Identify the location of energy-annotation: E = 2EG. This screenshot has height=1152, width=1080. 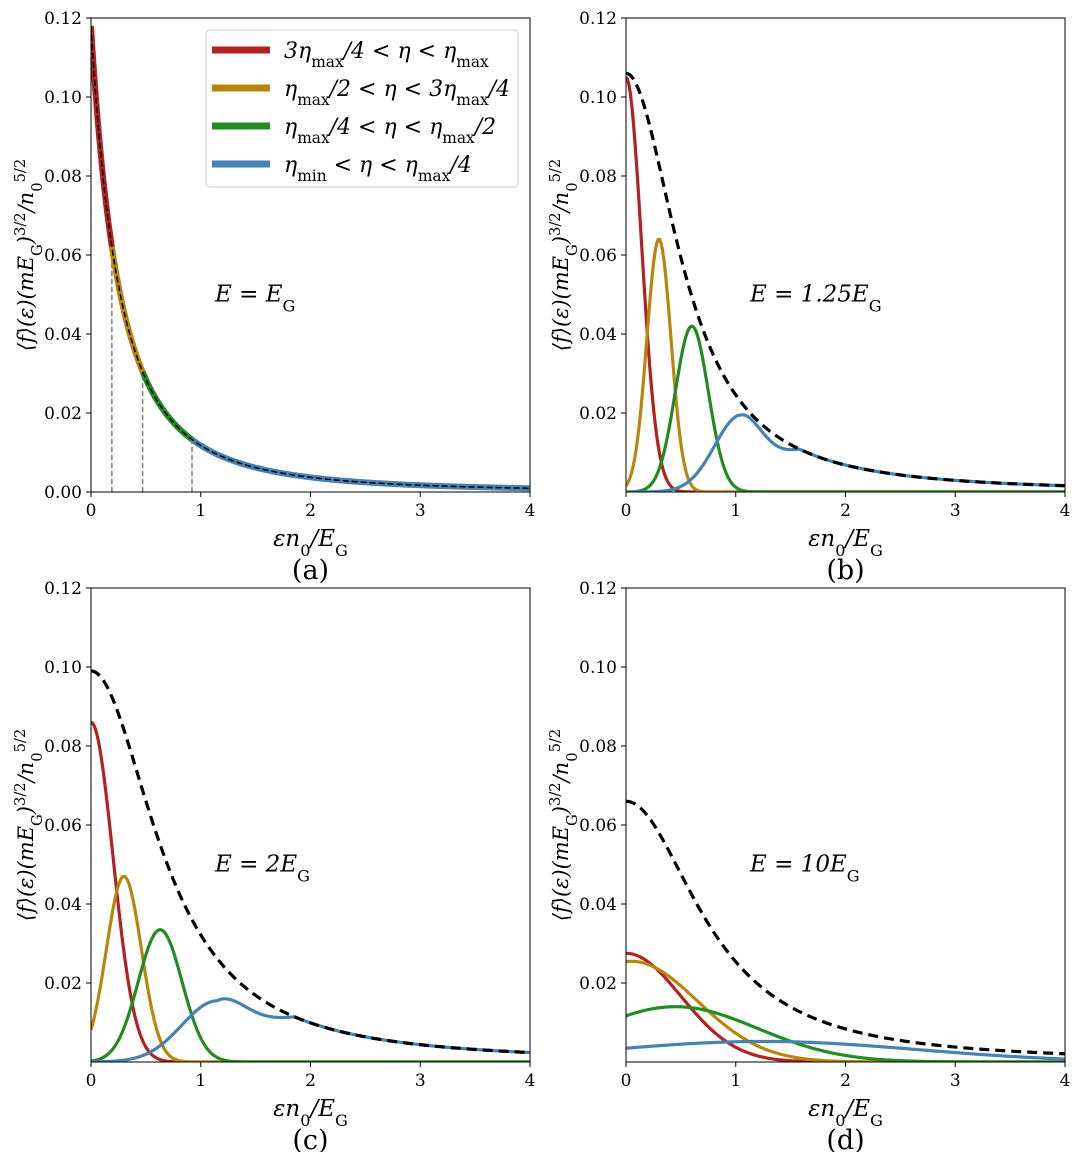
(262, 869).